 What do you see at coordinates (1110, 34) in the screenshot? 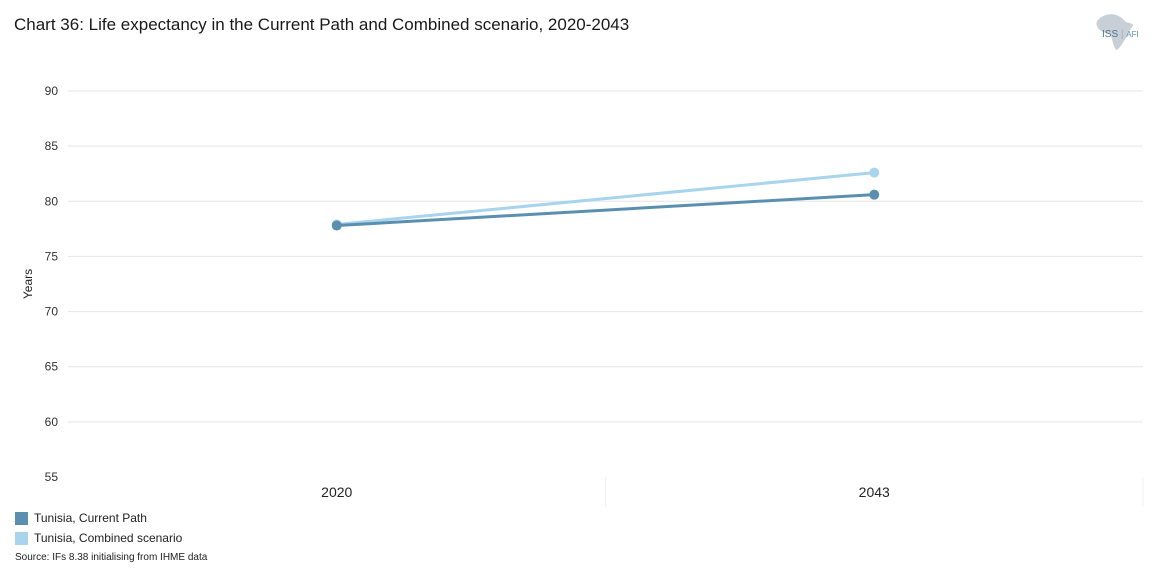
I see `logo-iss: ISS` at bounding box center [1110, 34].